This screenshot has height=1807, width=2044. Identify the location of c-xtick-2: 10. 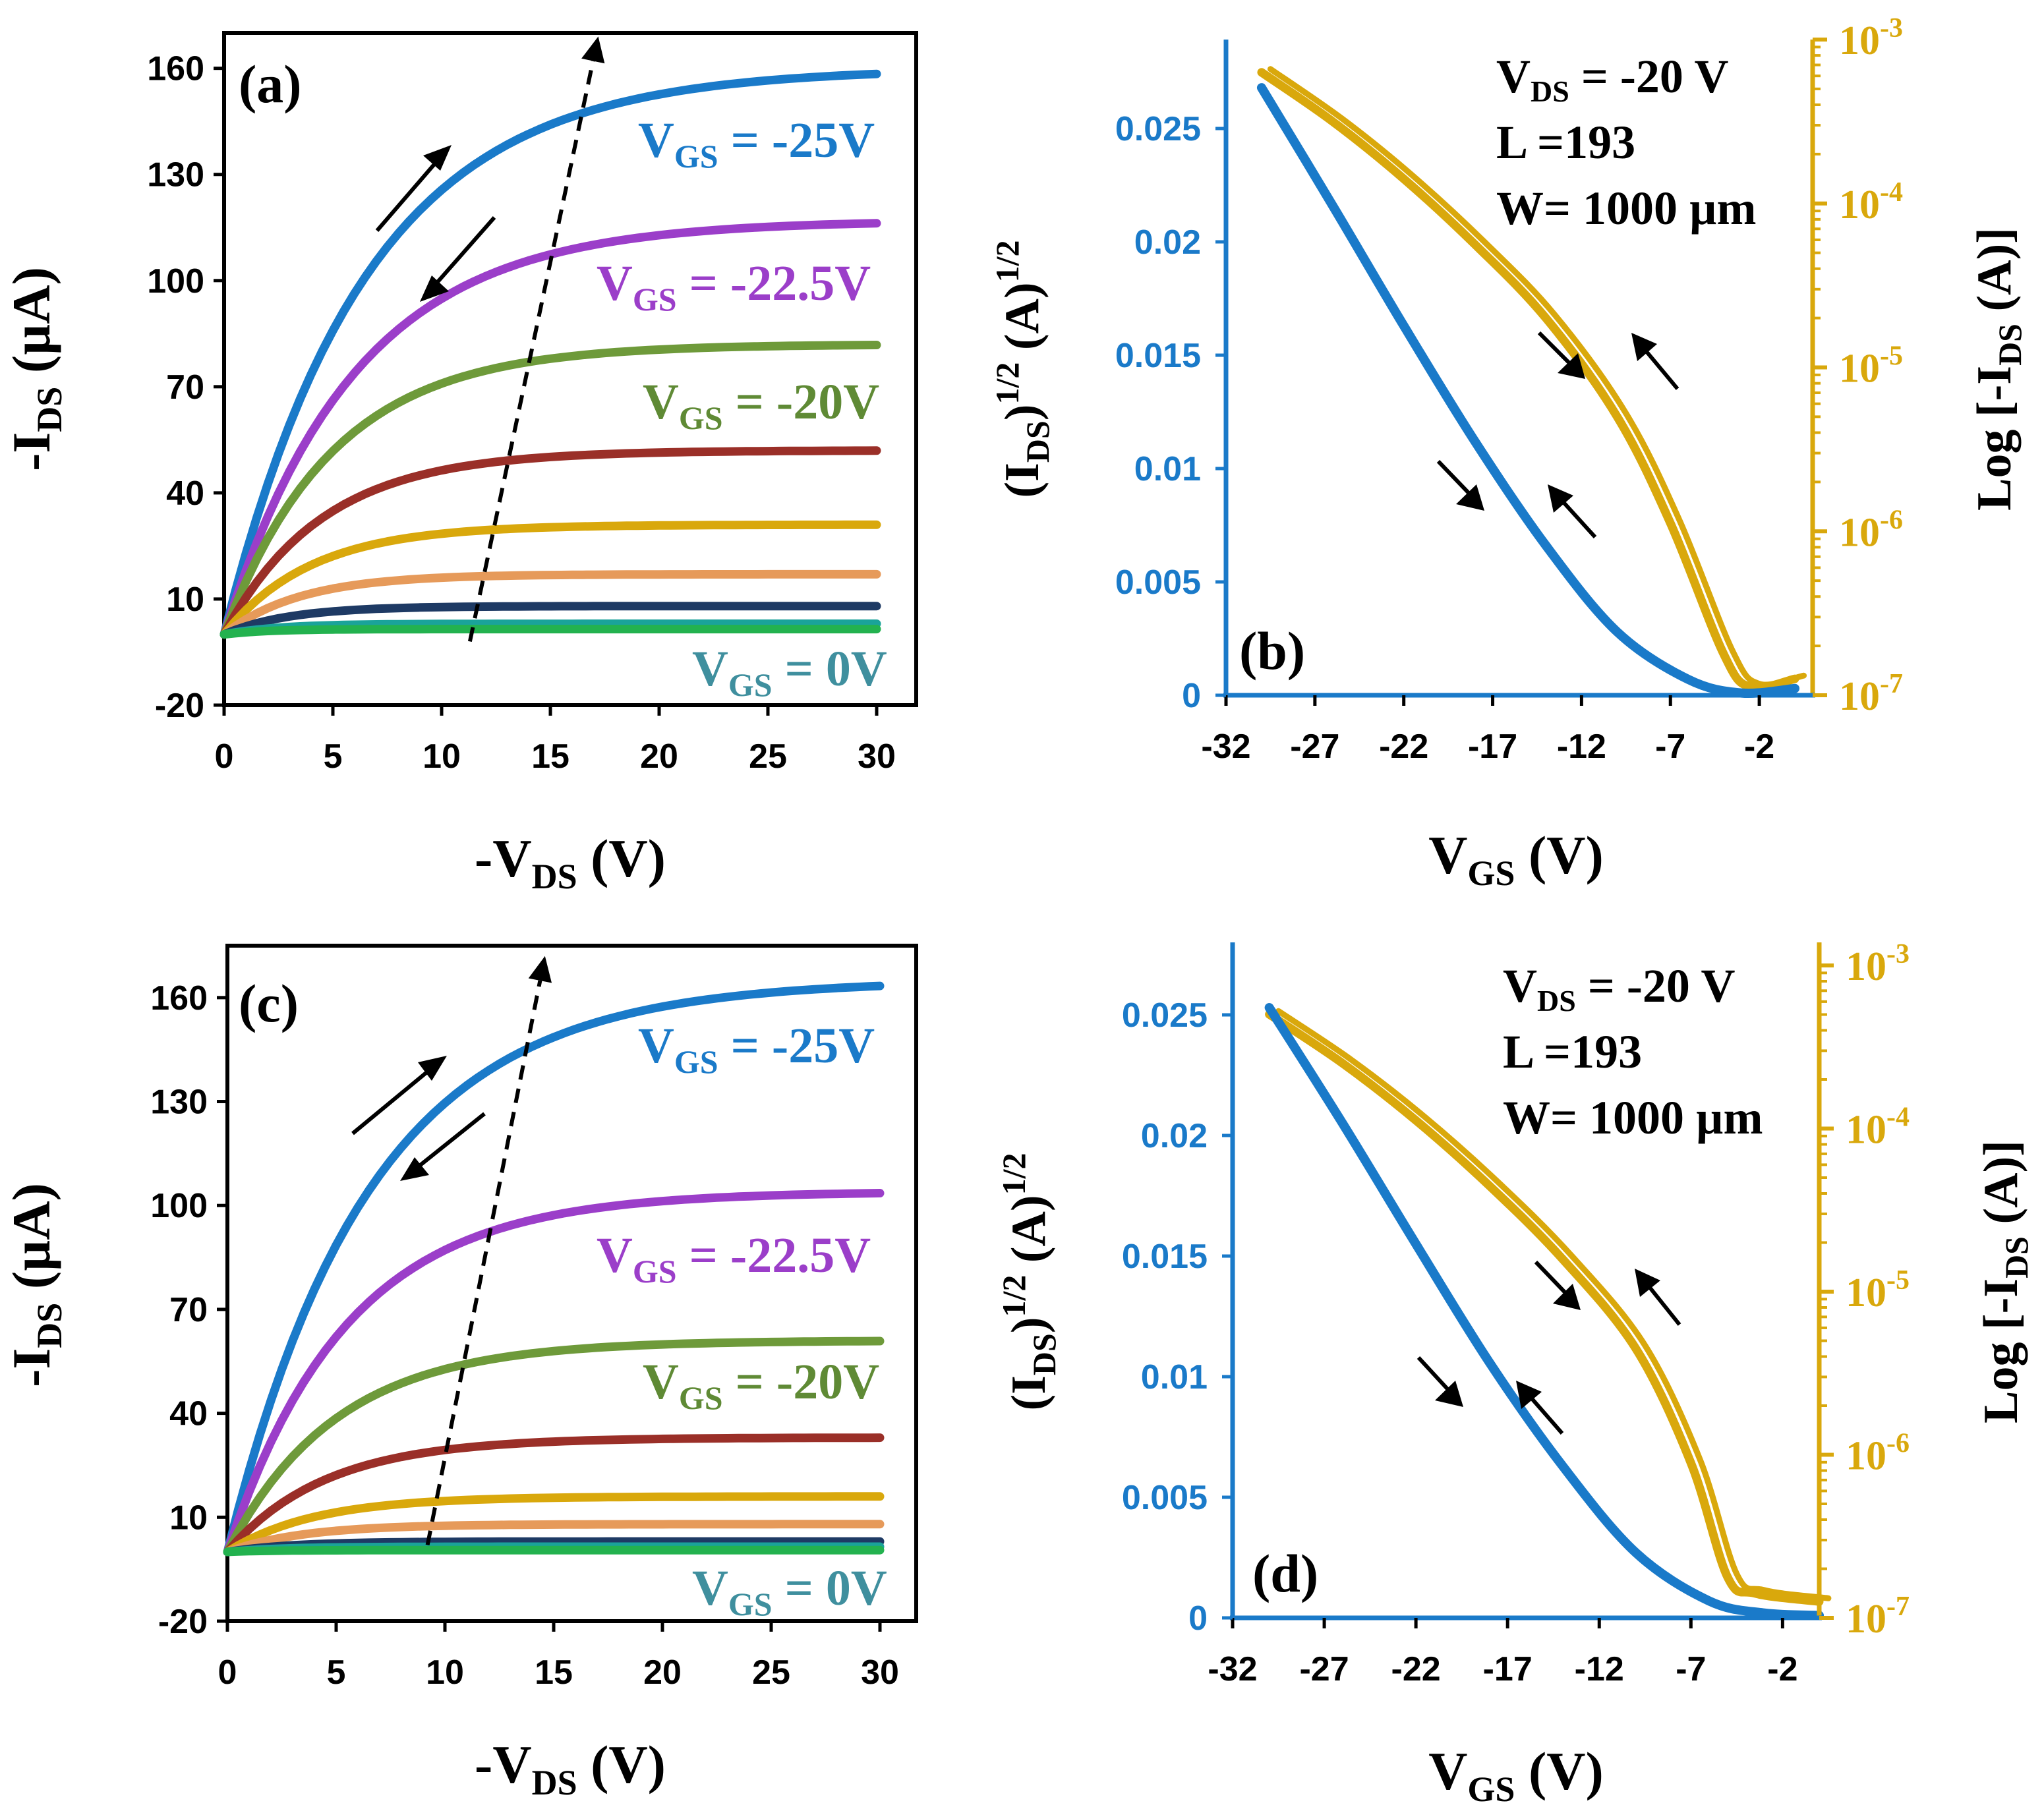
(445, 1672).